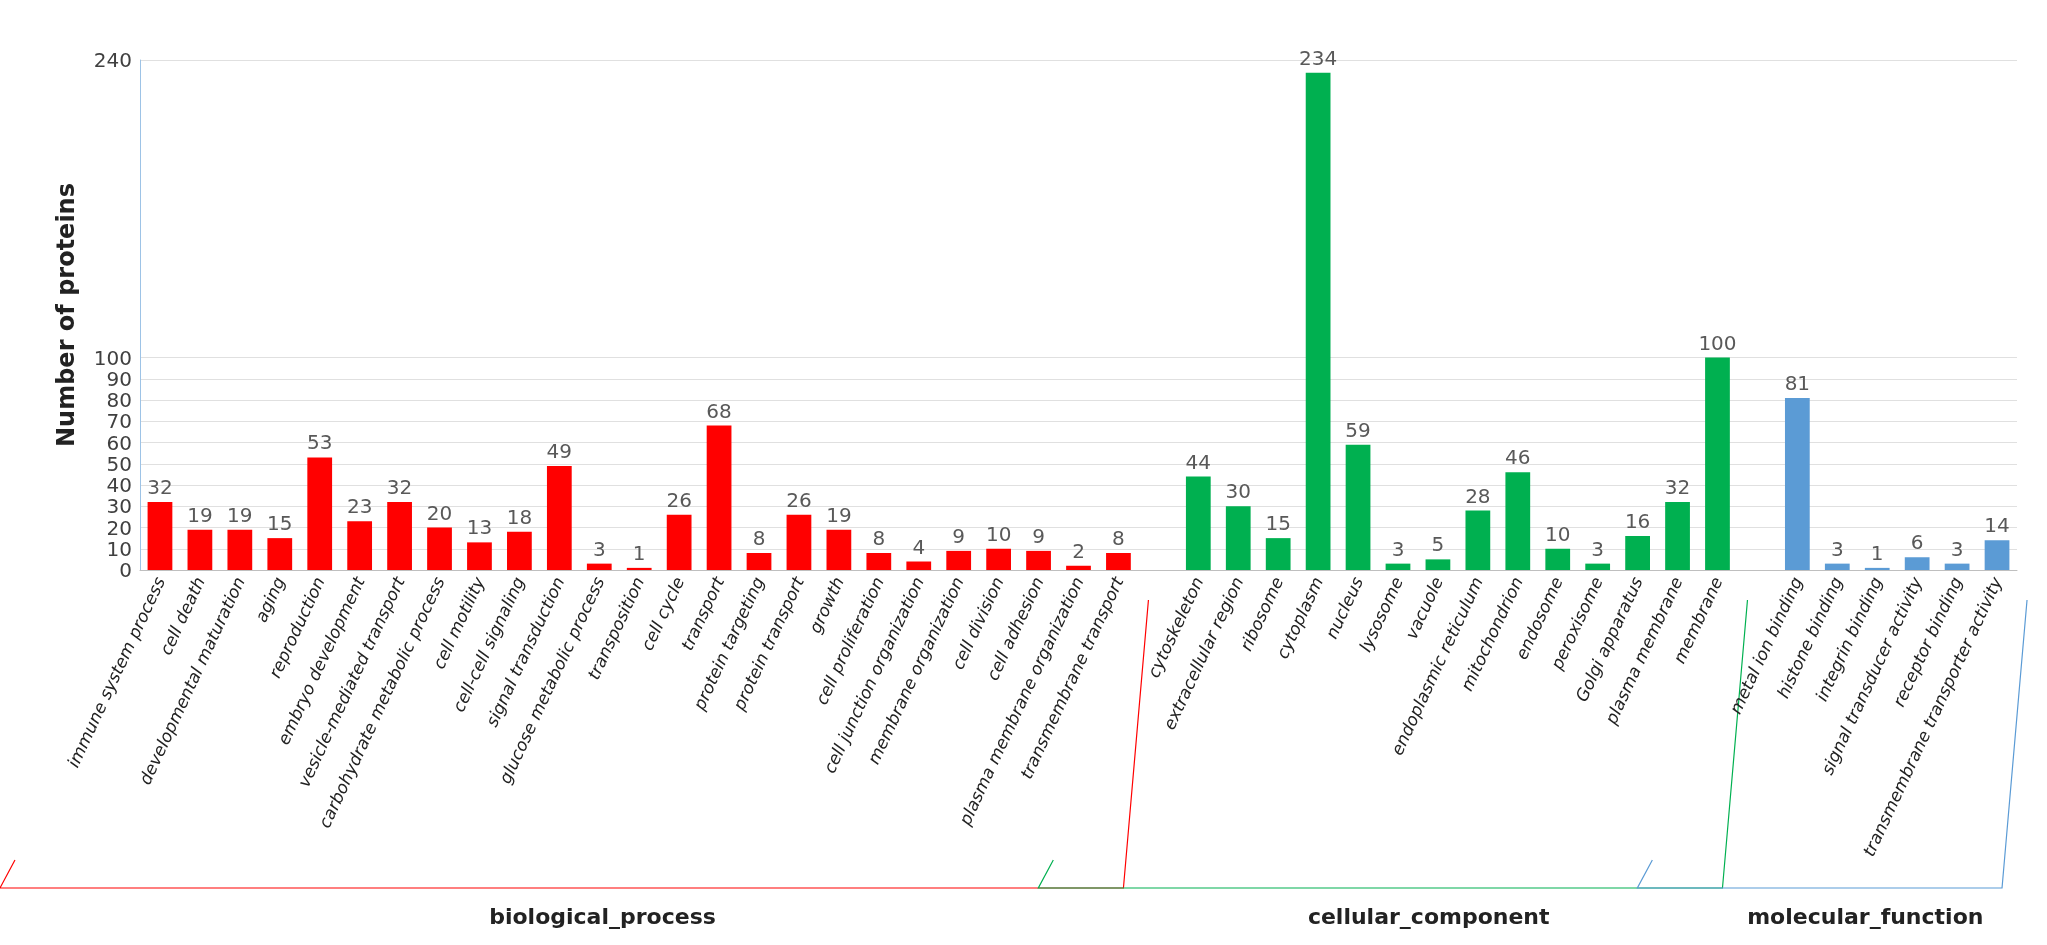 The image size is (2047, 945). Describe the element at coordinates (1637, 521) in the screenshot. I see `data-label: 16` at that location.